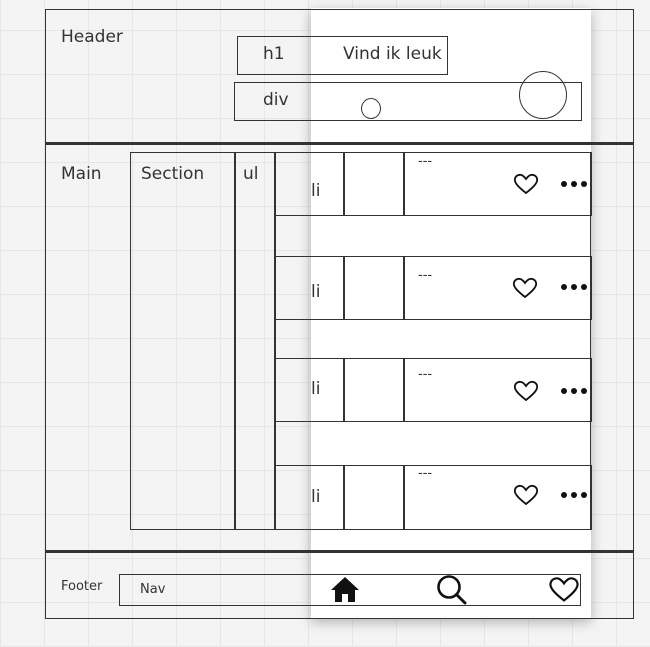  I want to click on h1-box, so click(342, 55).